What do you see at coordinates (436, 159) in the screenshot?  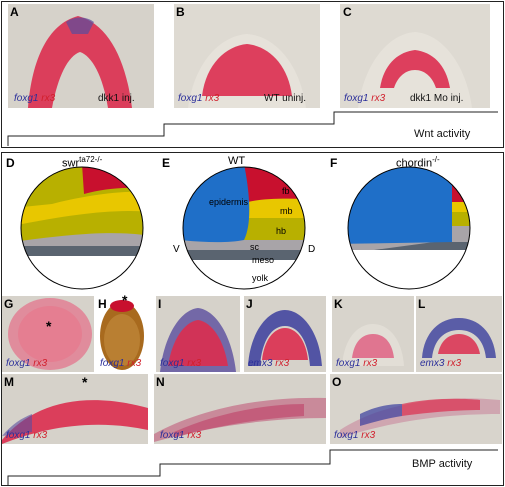 I see `panel-f-title-sup: -/-` at bounding box center [436, 159].